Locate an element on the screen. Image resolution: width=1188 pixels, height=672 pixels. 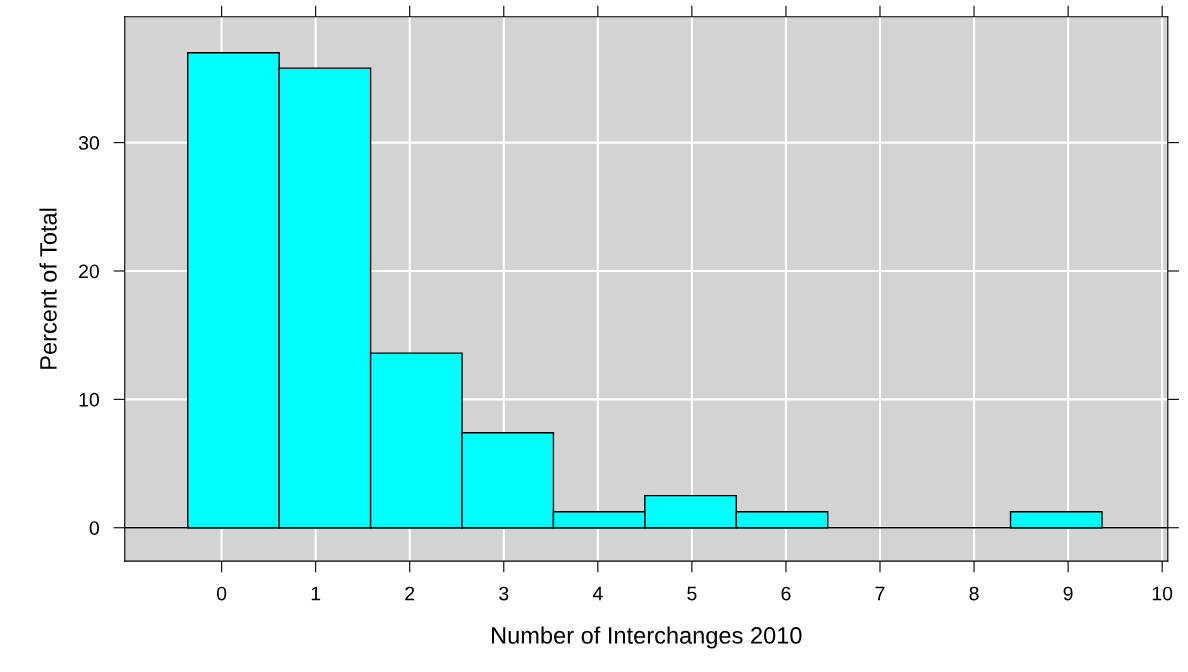
y-tick-label: 30 is located at coordinates (88, 143).